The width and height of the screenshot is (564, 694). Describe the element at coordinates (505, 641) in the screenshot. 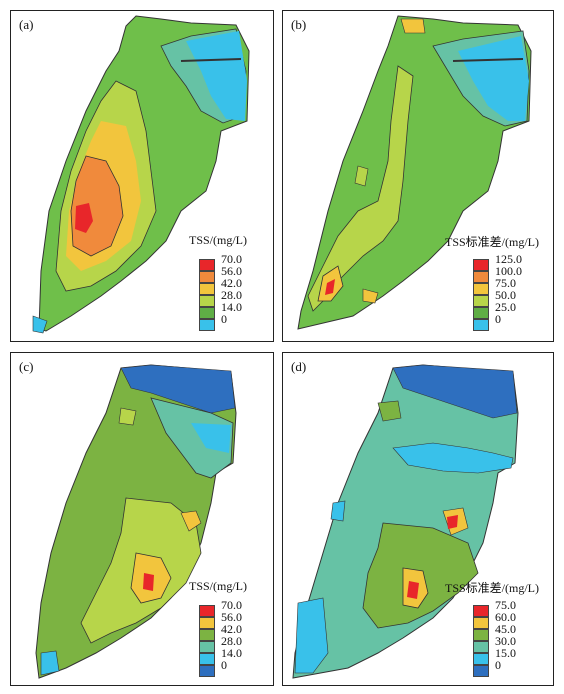

I see `legend-value: 30.0` at that location.